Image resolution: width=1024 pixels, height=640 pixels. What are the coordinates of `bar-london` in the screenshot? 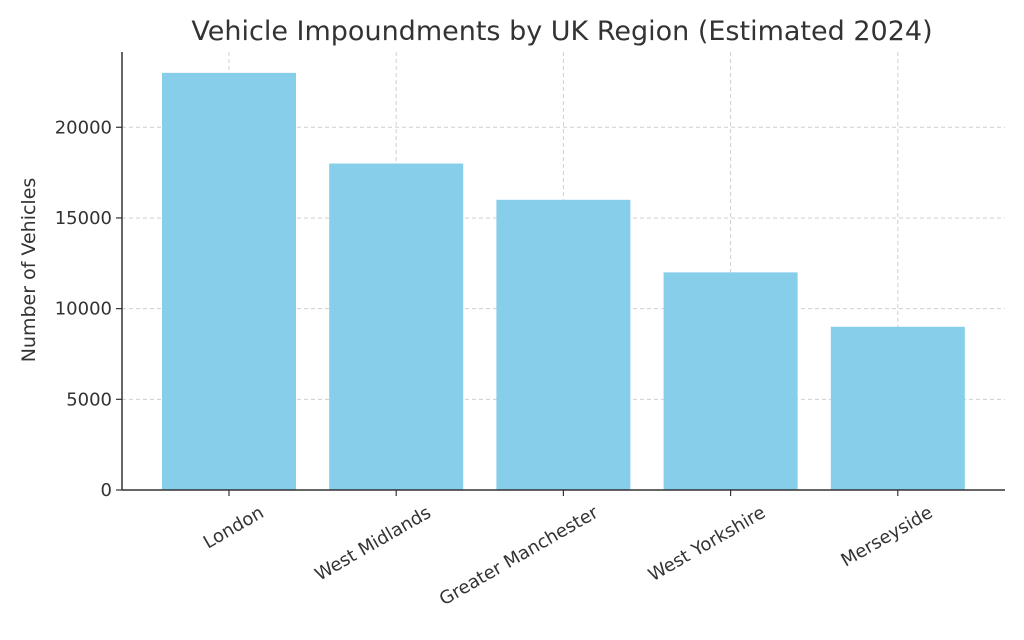 It's located at (229, 281).